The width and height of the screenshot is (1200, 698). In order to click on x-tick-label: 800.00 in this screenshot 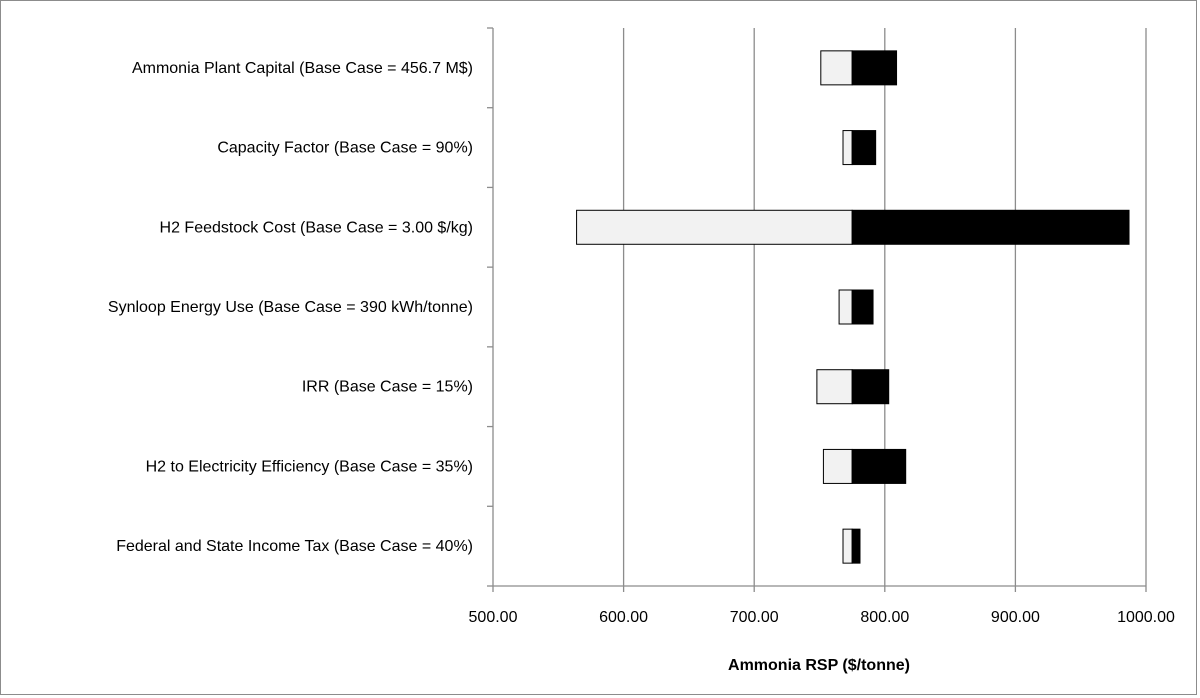, I will do `click(884, 617)`.